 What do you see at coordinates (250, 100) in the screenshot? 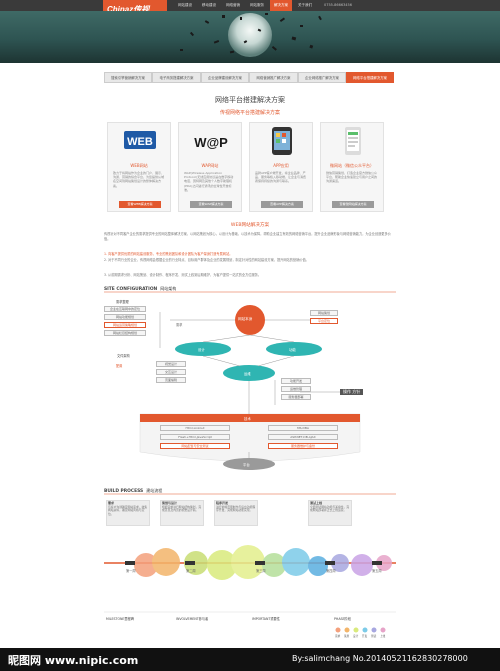
I see `page-title: 网络平台搭建解决方案` at bounding box center [250, 100].